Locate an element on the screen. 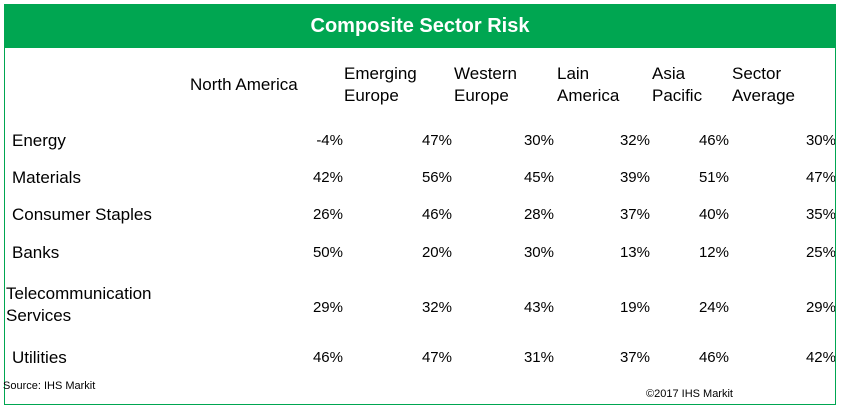  table-title: Composite Sector Risk is located at coordinates (420, 26).